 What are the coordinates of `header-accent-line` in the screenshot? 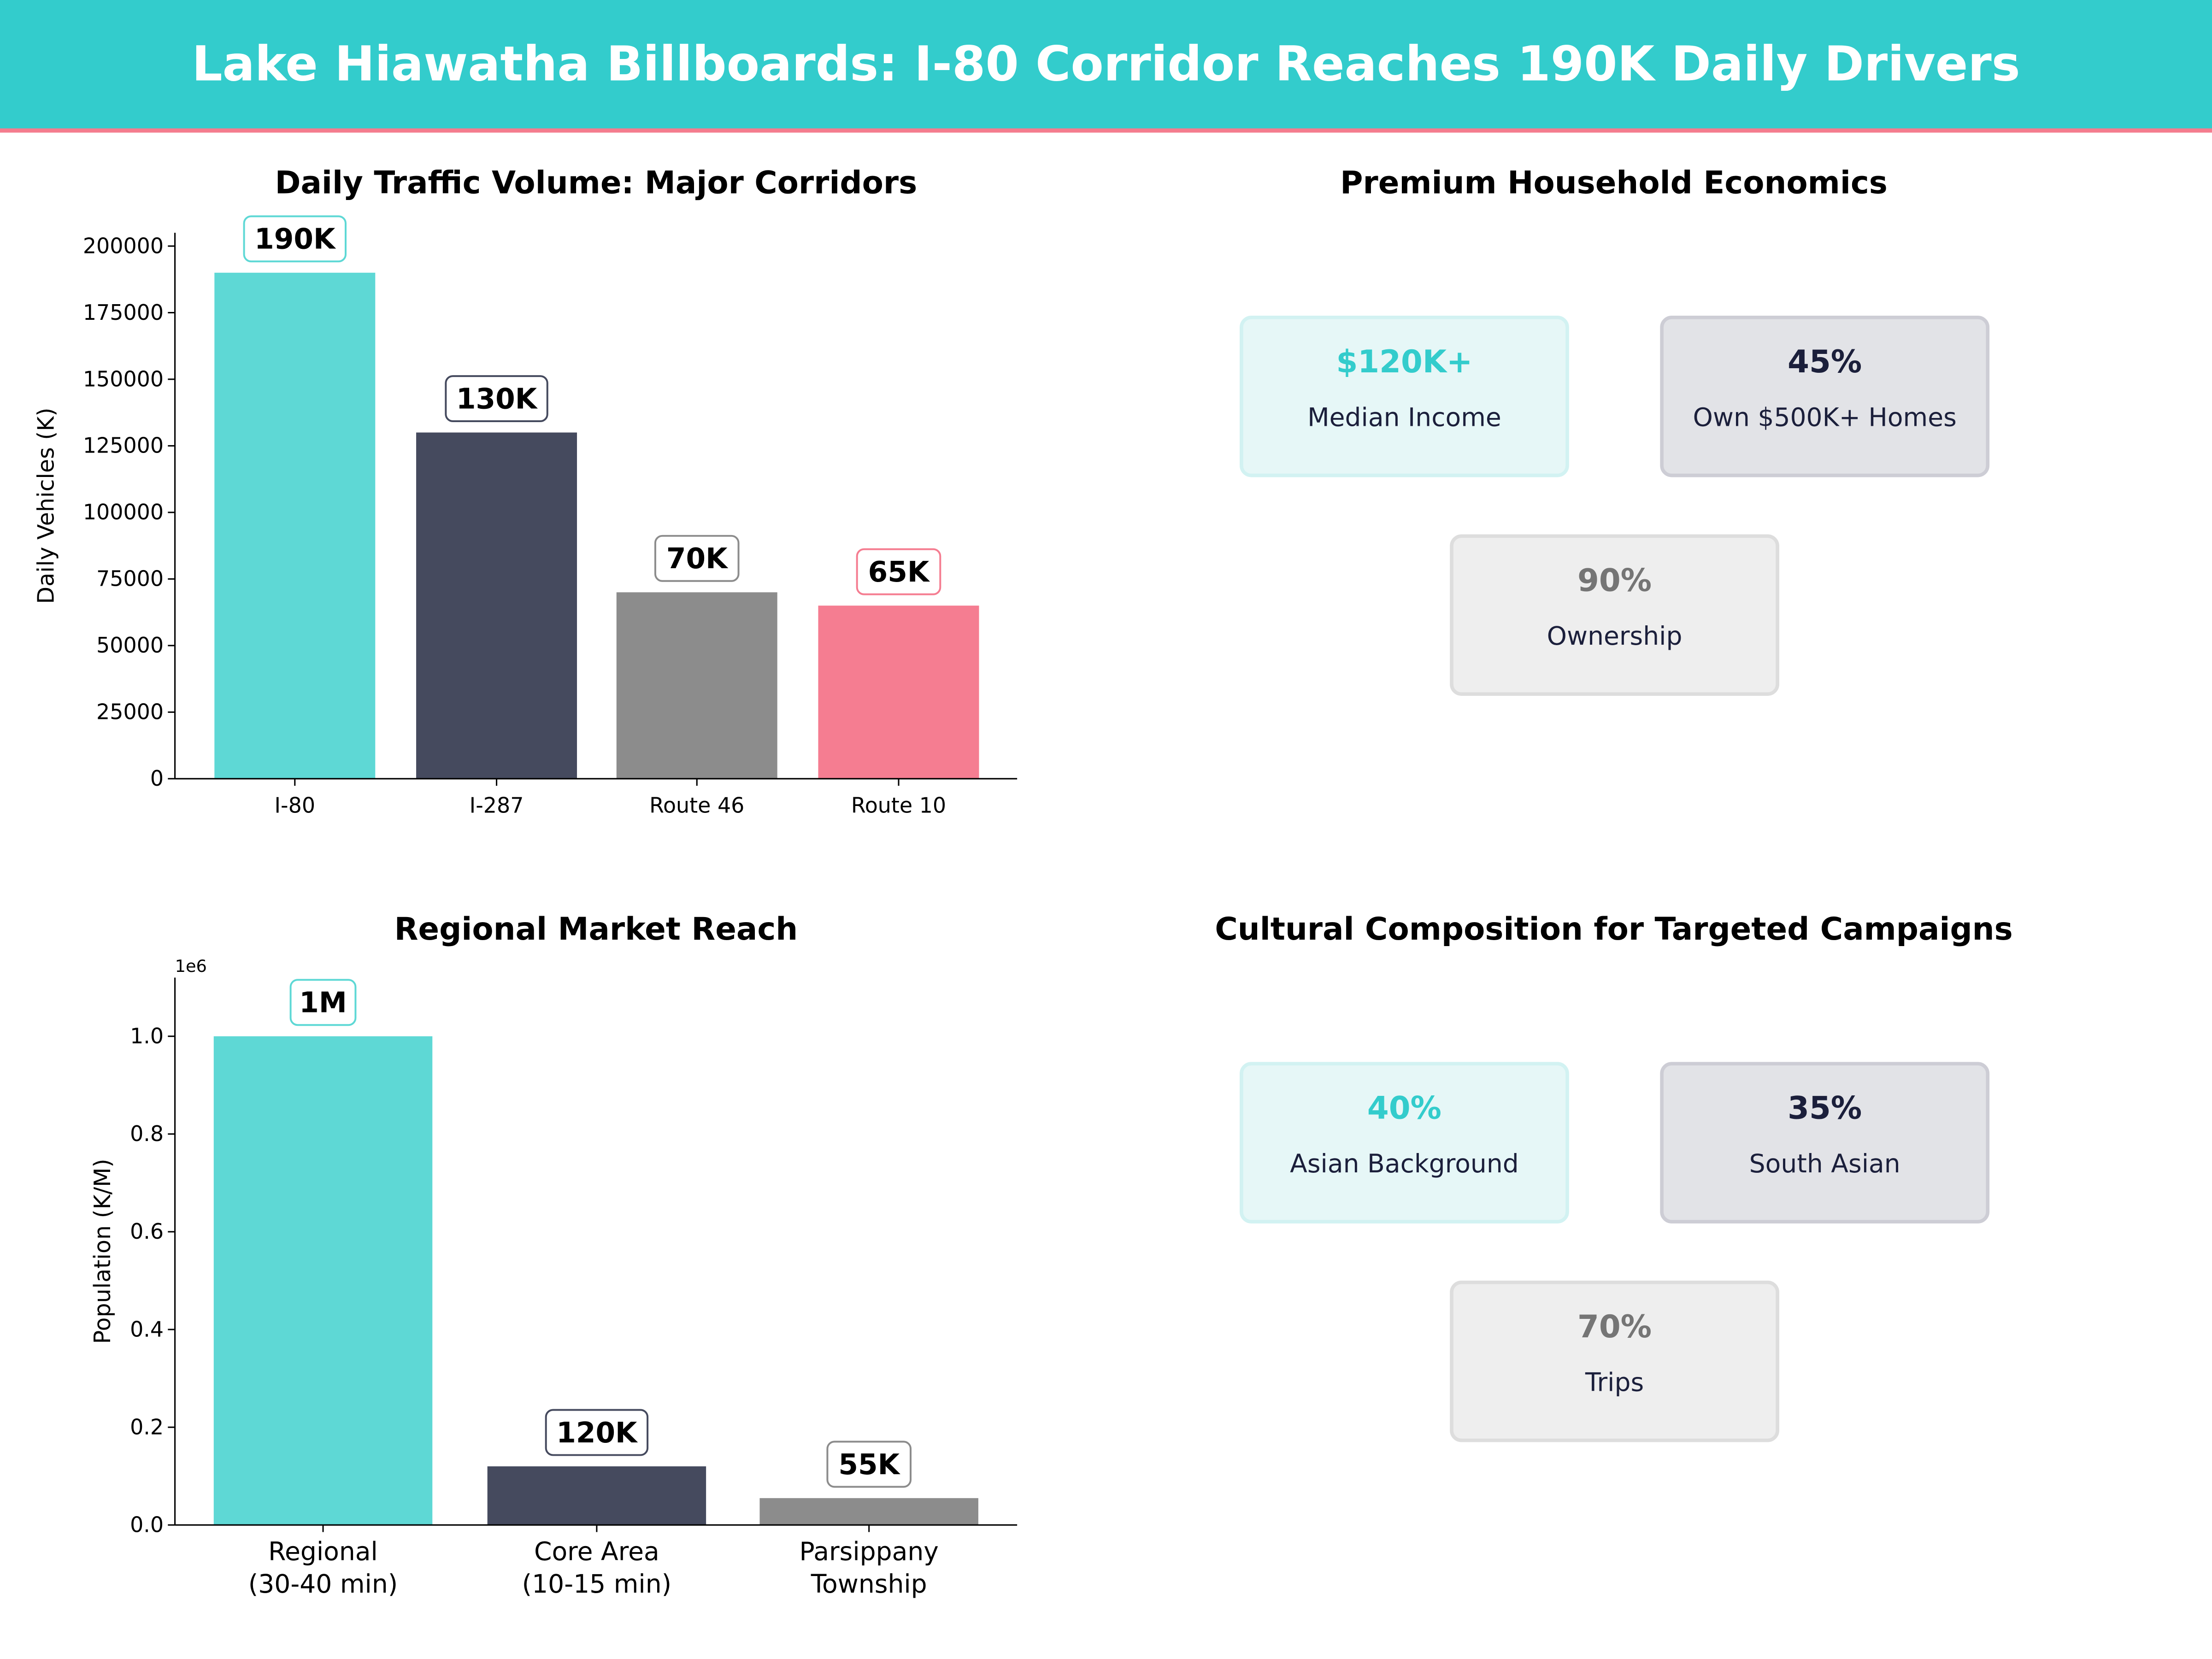 It's located at (1106, 130).